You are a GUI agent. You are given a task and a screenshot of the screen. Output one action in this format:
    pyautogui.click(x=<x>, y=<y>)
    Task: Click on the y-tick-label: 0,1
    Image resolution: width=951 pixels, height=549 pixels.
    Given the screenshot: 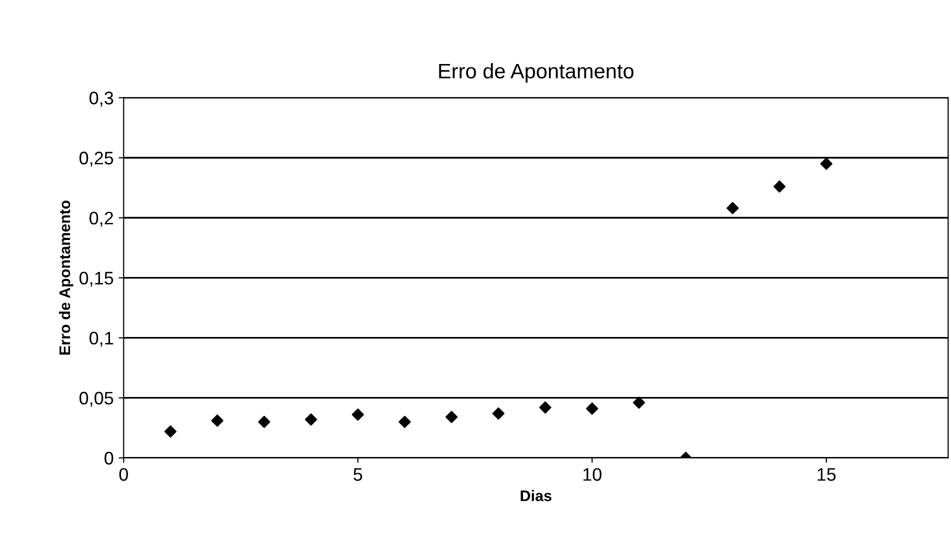 What is the action you would take?
    pyautogui.click(x=102, y=339)
    